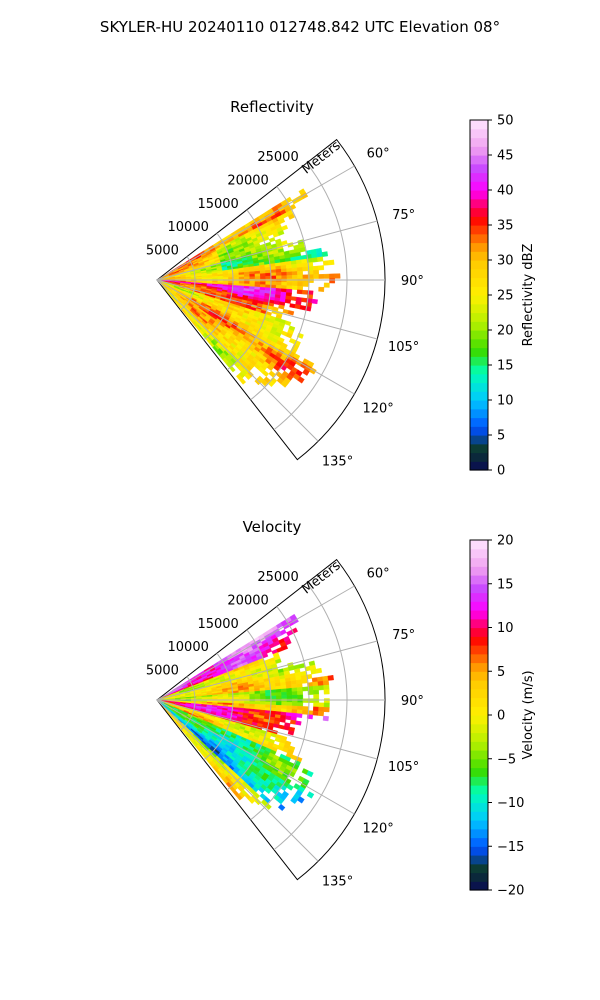  I want to click on colorbar-tick-label: 10, so click(505, 628).